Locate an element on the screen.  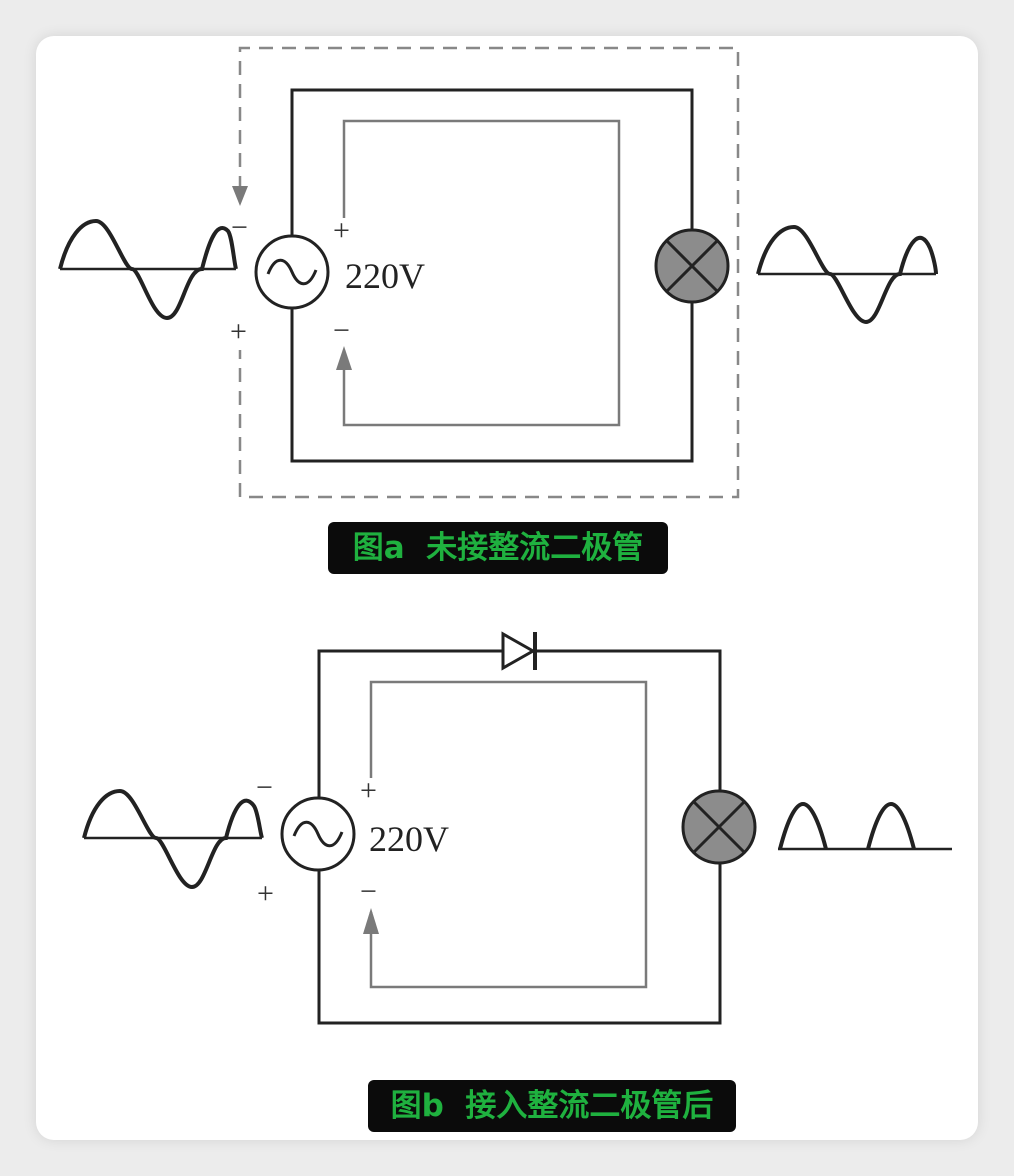
diode-icon is located at coordinates (518, 651).